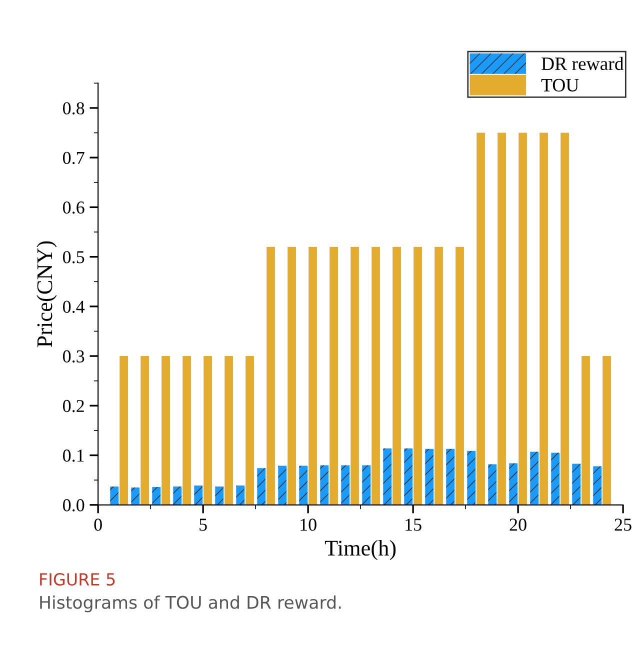  I want to click on y-tick-label: 0.5, so click(73, 257).